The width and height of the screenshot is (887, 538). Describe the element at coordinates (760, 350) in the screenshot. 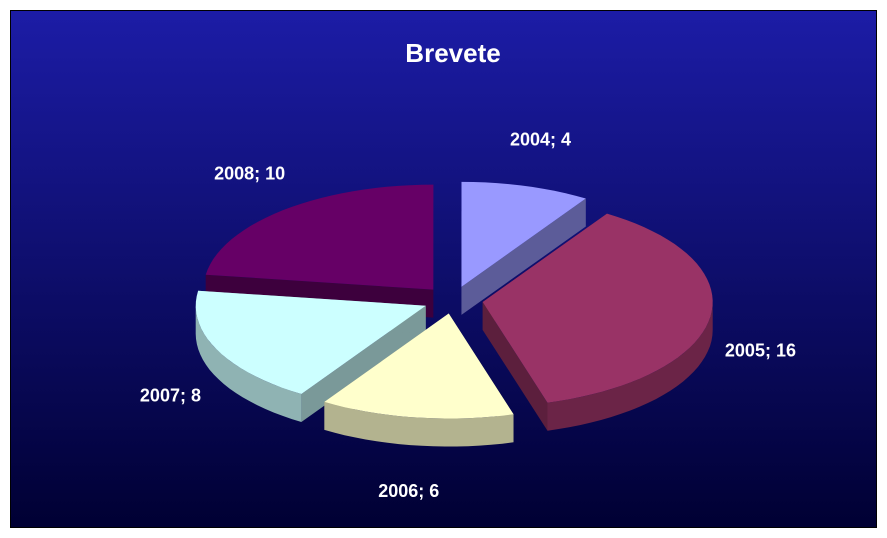

I see `data-label: 2005; 16` at that location.